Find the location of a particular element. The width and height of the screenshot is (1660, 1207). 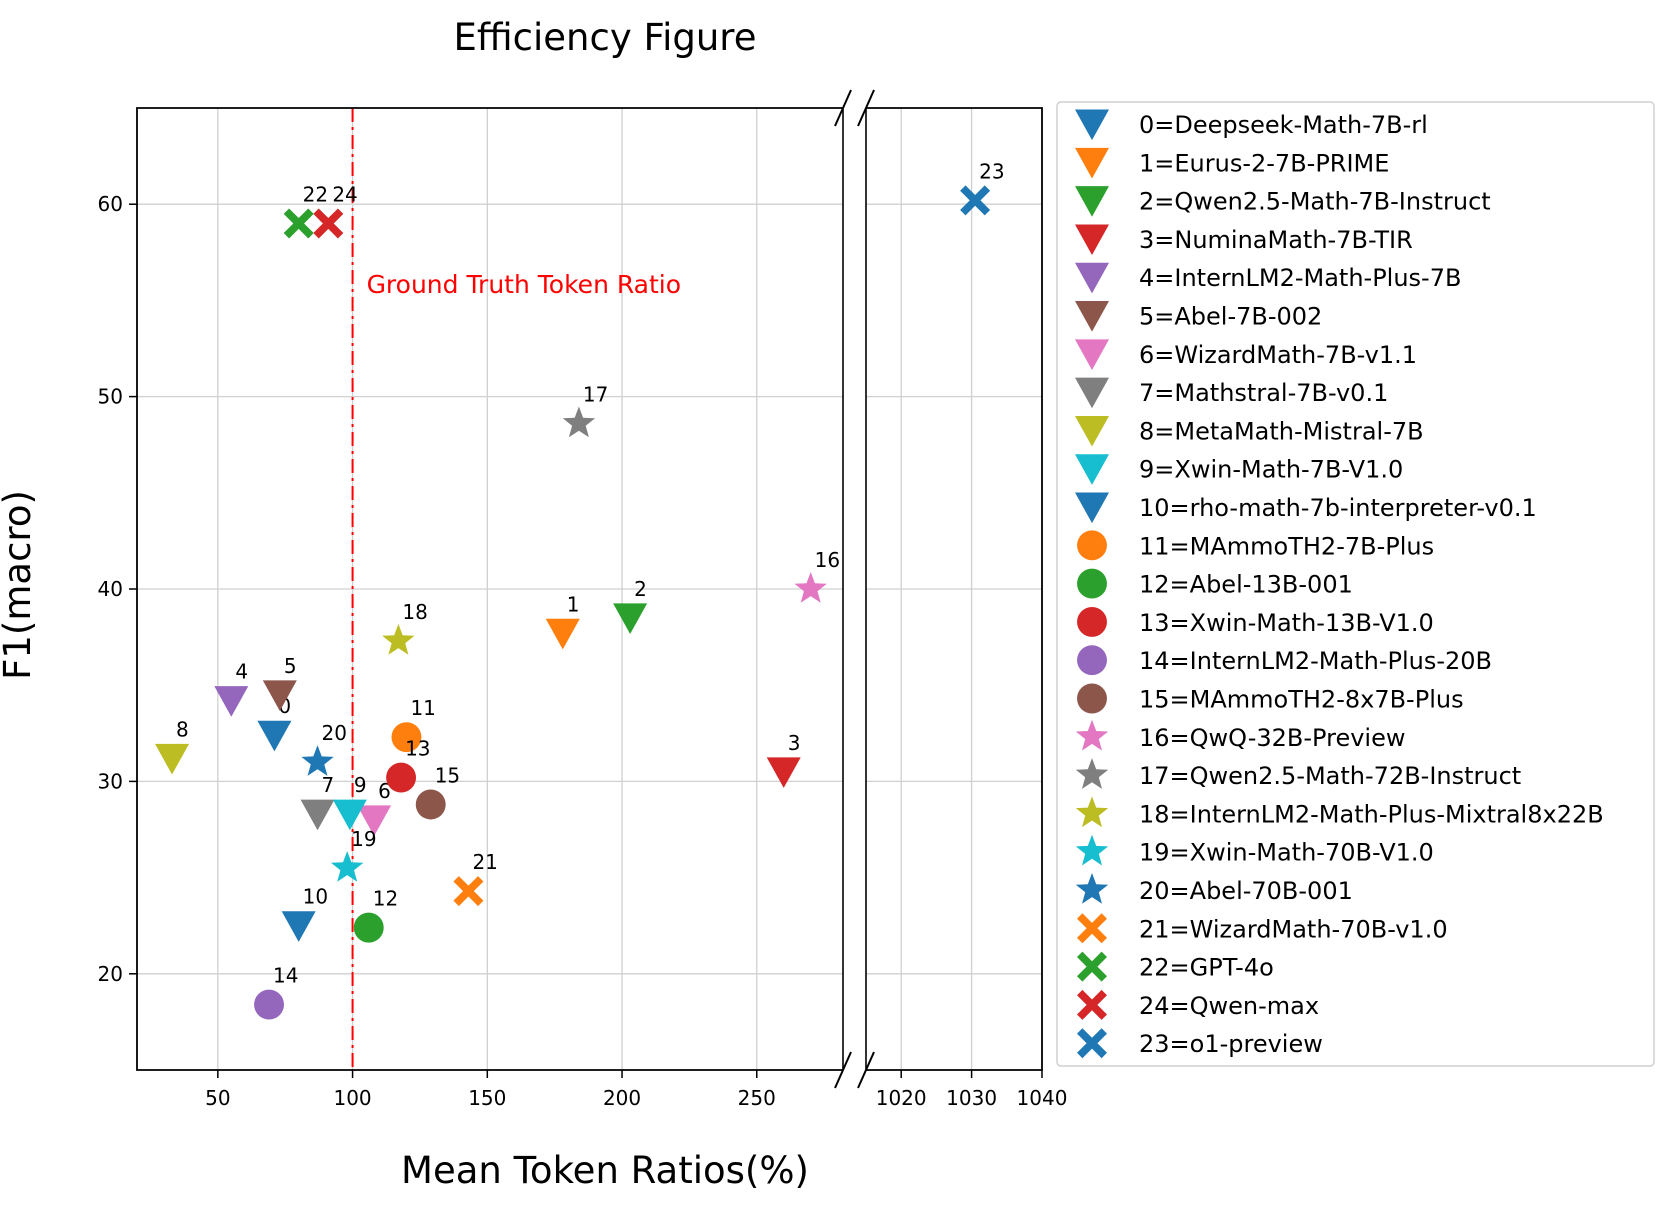

point-label-14: 14 is located at coordinates (285, 976).